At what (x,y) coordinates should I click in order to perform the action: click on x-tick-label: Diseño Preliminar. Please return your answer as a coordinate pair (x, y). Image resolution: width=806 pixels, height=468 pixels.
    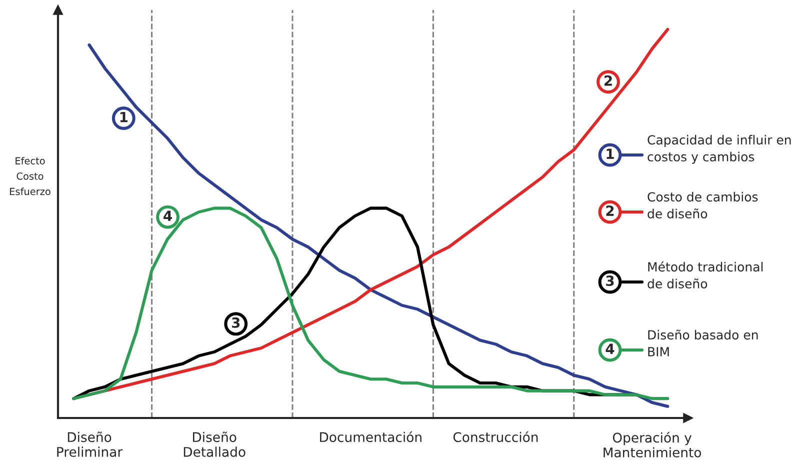
    Looking at the image, I should click on (90, 444).